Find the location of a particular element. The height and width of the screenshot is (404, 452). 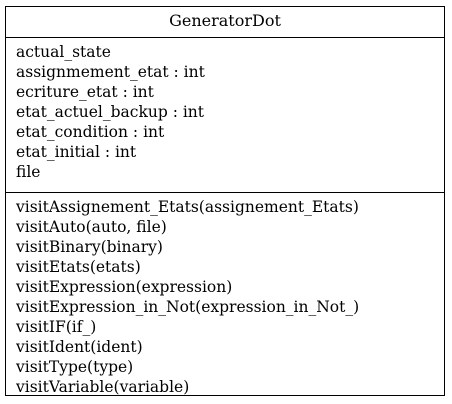

method: visitType(type) is located at coordinates (75, 367).